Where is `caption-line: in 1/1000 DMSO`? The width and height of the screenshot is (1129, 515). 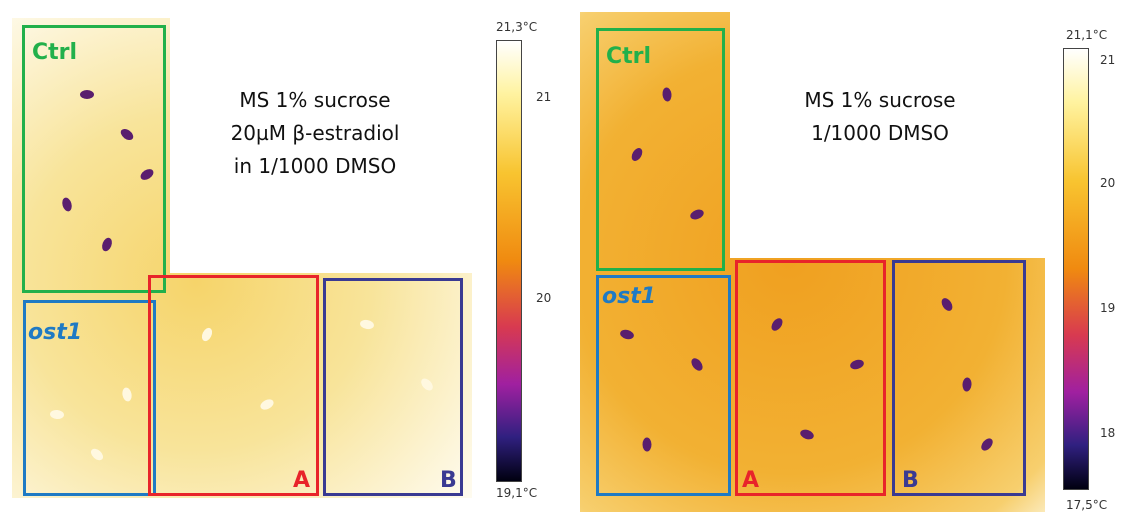 caption-line: in 1/1000 DMSO is located at coordinates (315, 166).